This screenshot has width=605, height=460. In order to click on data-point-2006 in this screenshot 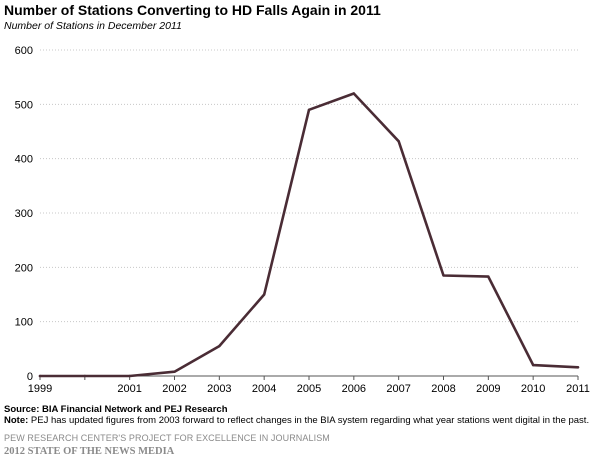, I will do `click(354, 93)`.